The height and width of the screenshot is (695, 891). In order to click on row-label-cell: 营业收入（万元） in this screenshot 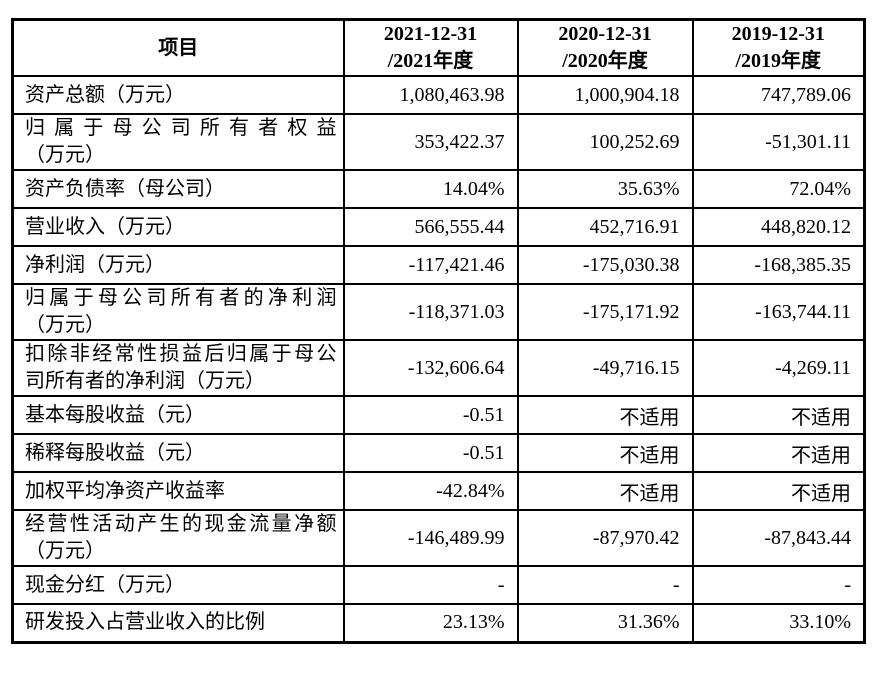, I will do `click(178, 227)`.